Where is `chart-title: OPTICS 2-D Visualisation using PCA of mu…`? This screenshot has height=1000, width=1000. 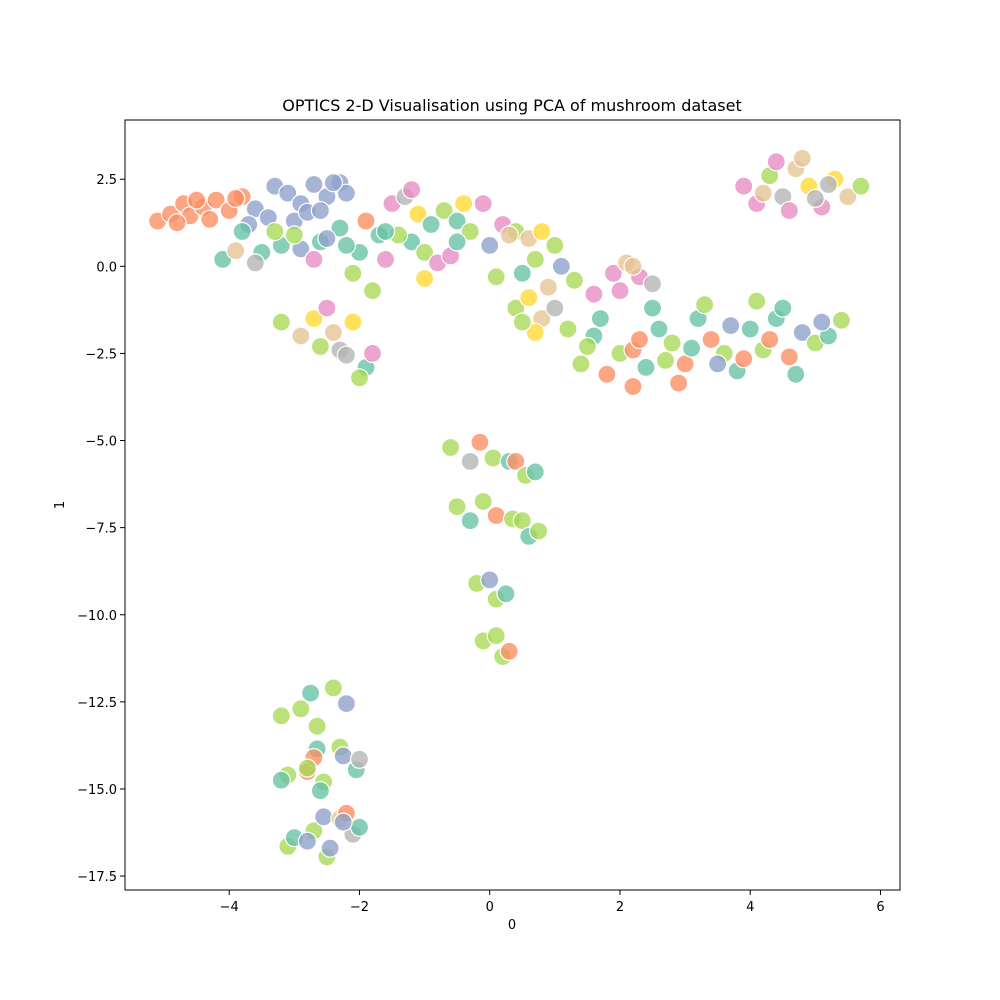 chart-title: OPTICS 2-D Visualisation using PCA of mu… is located at coordinates (511, 105).